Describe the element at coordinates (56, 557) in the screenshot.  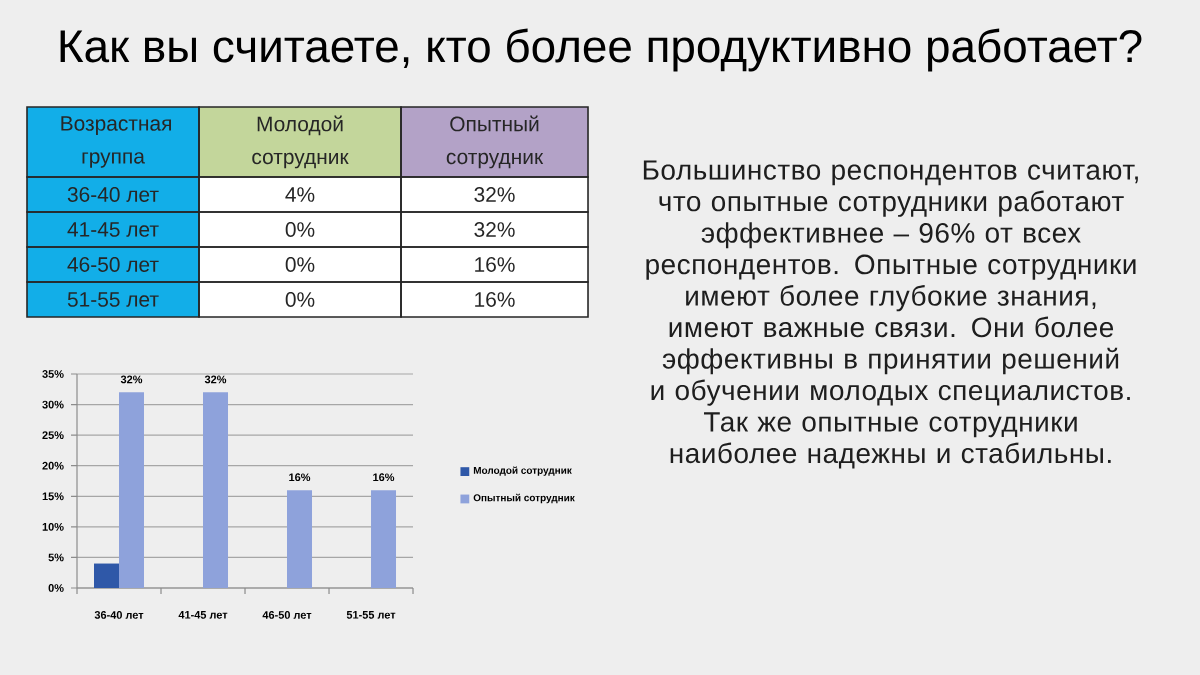
I see `y-tick-label: 5%` at that location.